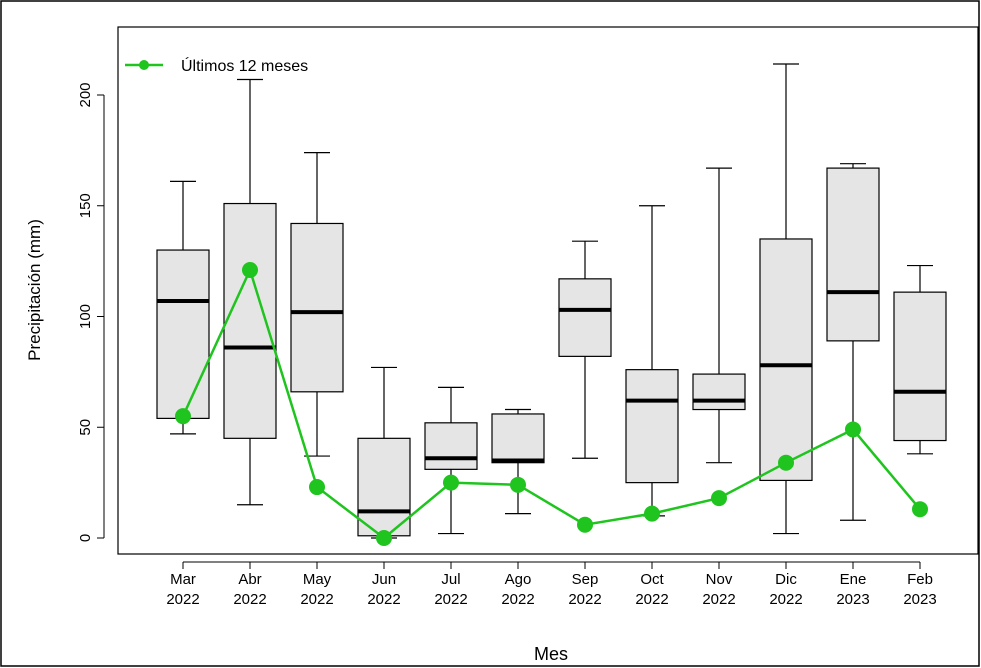 The height and width of the screenshot is (668, 981). What do you see at coordinates (85, 205) in the screenshot?
I see `y-tick-label: 150` at bounding box center [85, 205].